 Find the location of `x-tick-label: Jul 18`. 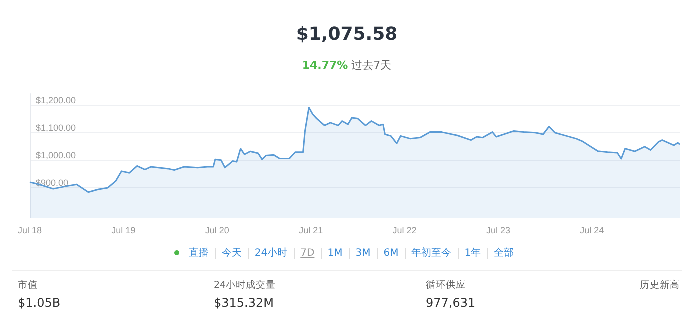

x-tick-label: Jul 18 is located at coordinates (30, 231).